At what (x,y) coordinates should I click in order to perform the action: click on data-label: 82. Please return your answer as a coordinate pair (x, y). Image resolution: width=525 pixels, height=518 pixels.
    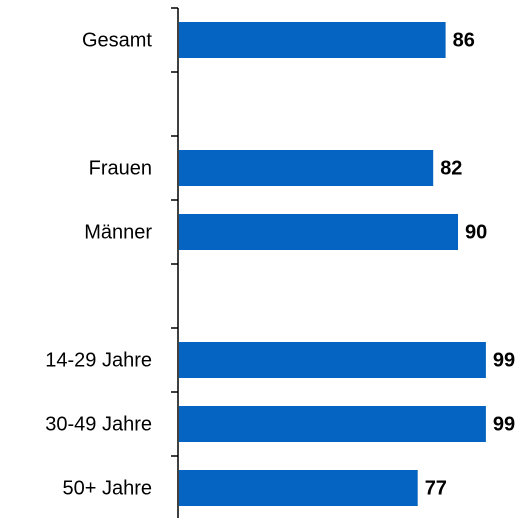
    Looking at the image, I should click on (451, 168).